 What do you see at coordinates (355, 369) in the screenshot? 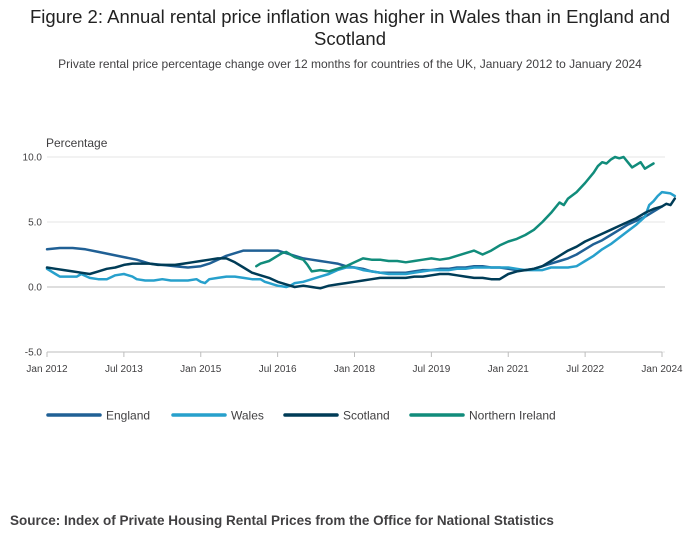
I see `x-tick-label: Jan 2018` at bounding box center [355, 369].